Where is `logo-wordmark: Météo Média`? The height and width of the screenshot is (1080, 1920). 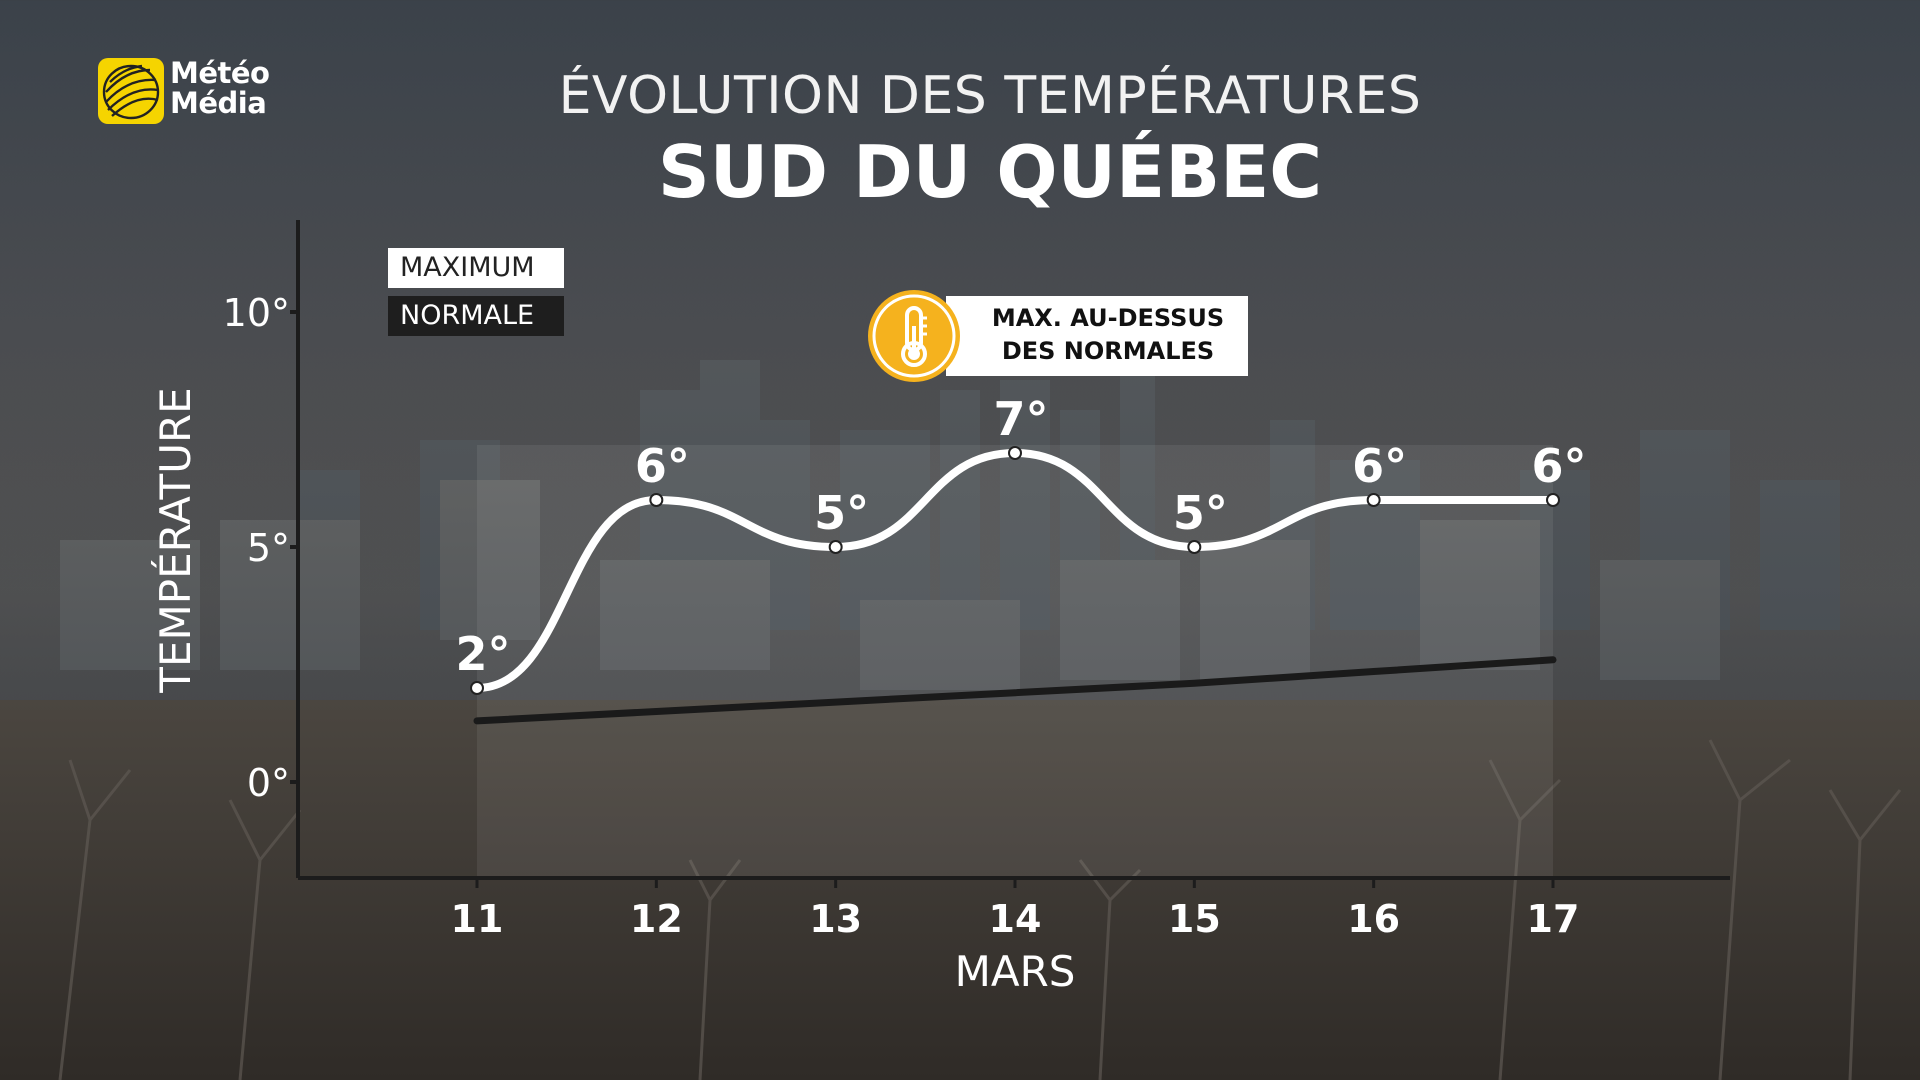 logo-wordmark: Météo Média is located at coordinates (230, 88).